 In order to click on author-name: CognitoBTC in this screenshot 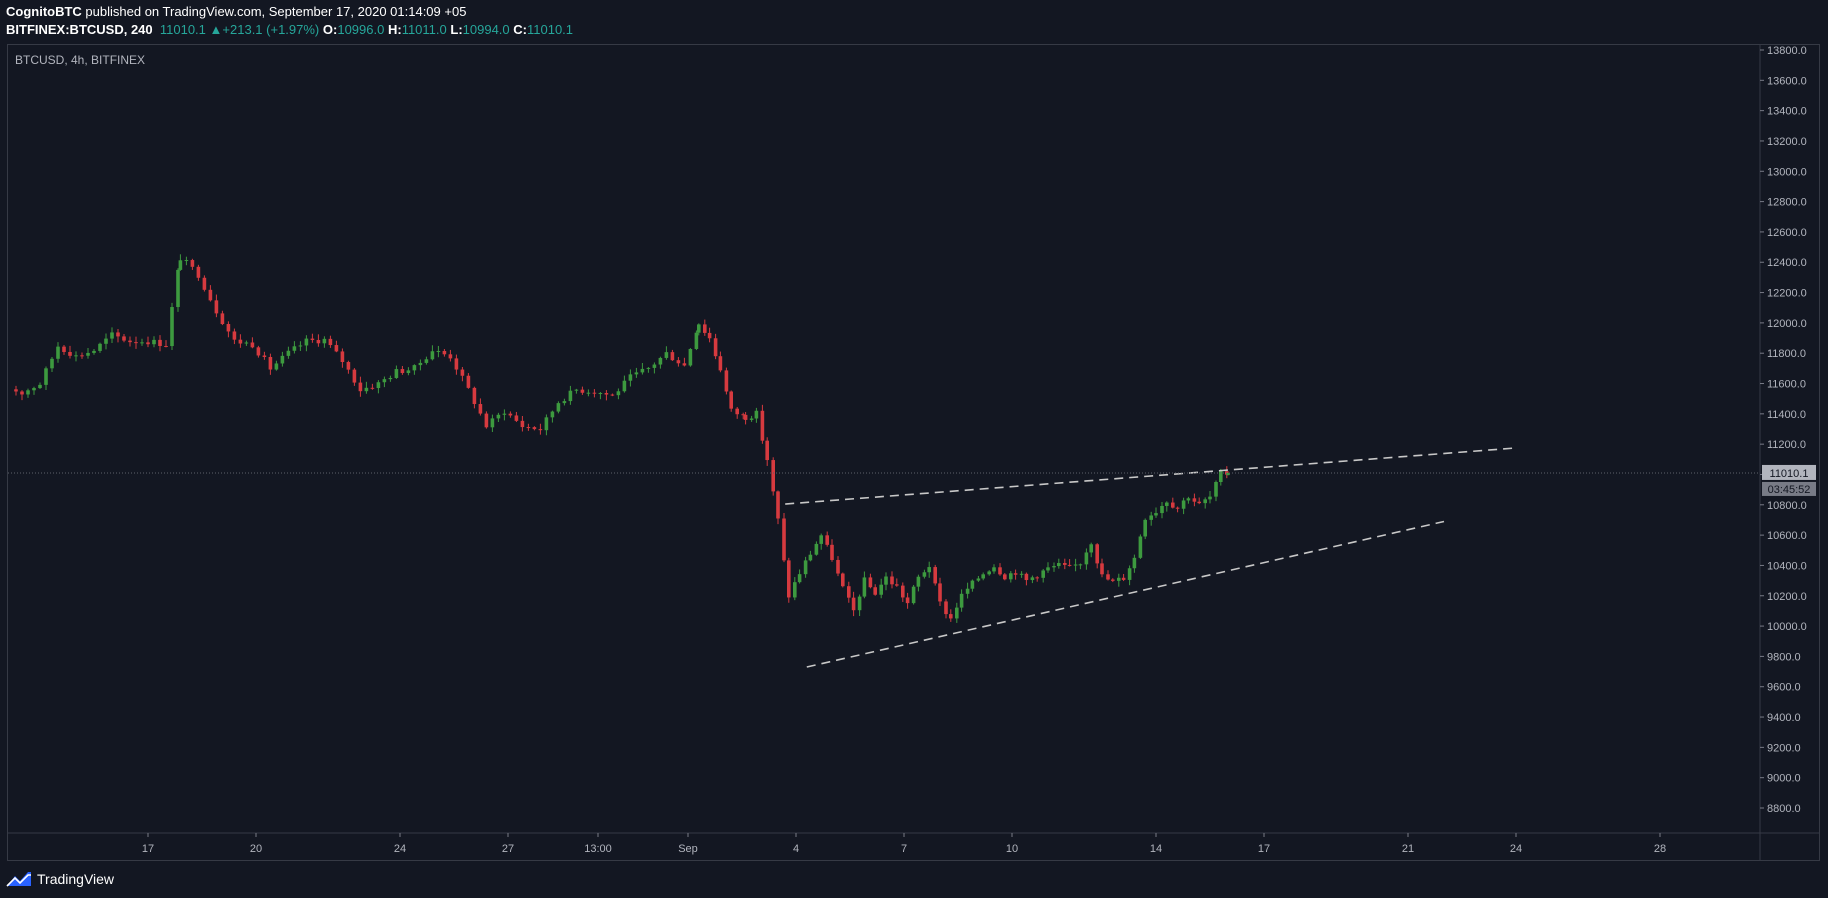, I will do `click(44, 11)`.